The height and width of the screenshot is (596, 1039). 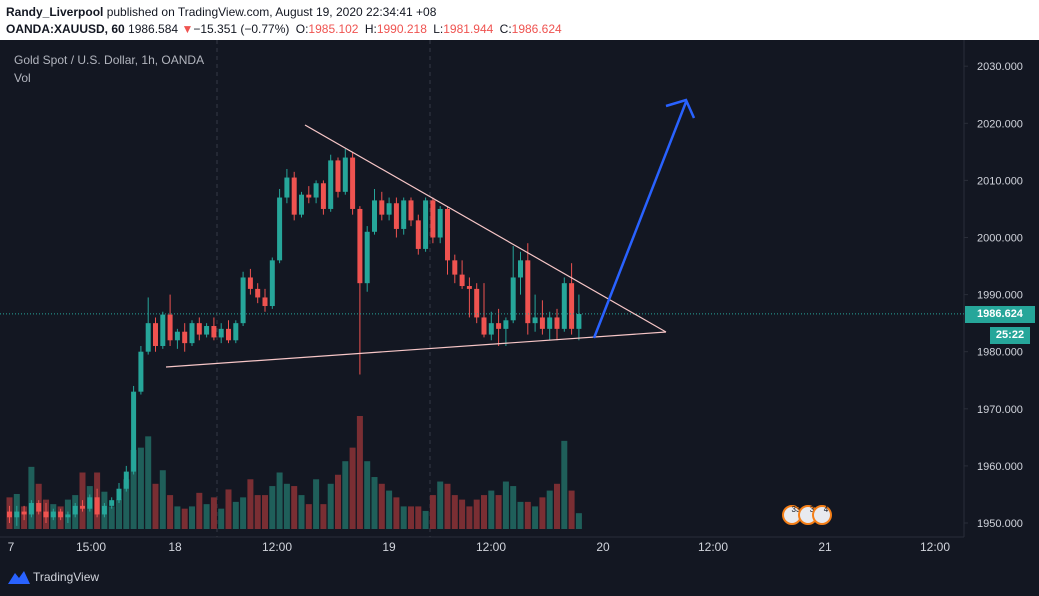 I want to click on symbol-label: OANDA:XAUUSD, 60, so click(x=65, y=29).